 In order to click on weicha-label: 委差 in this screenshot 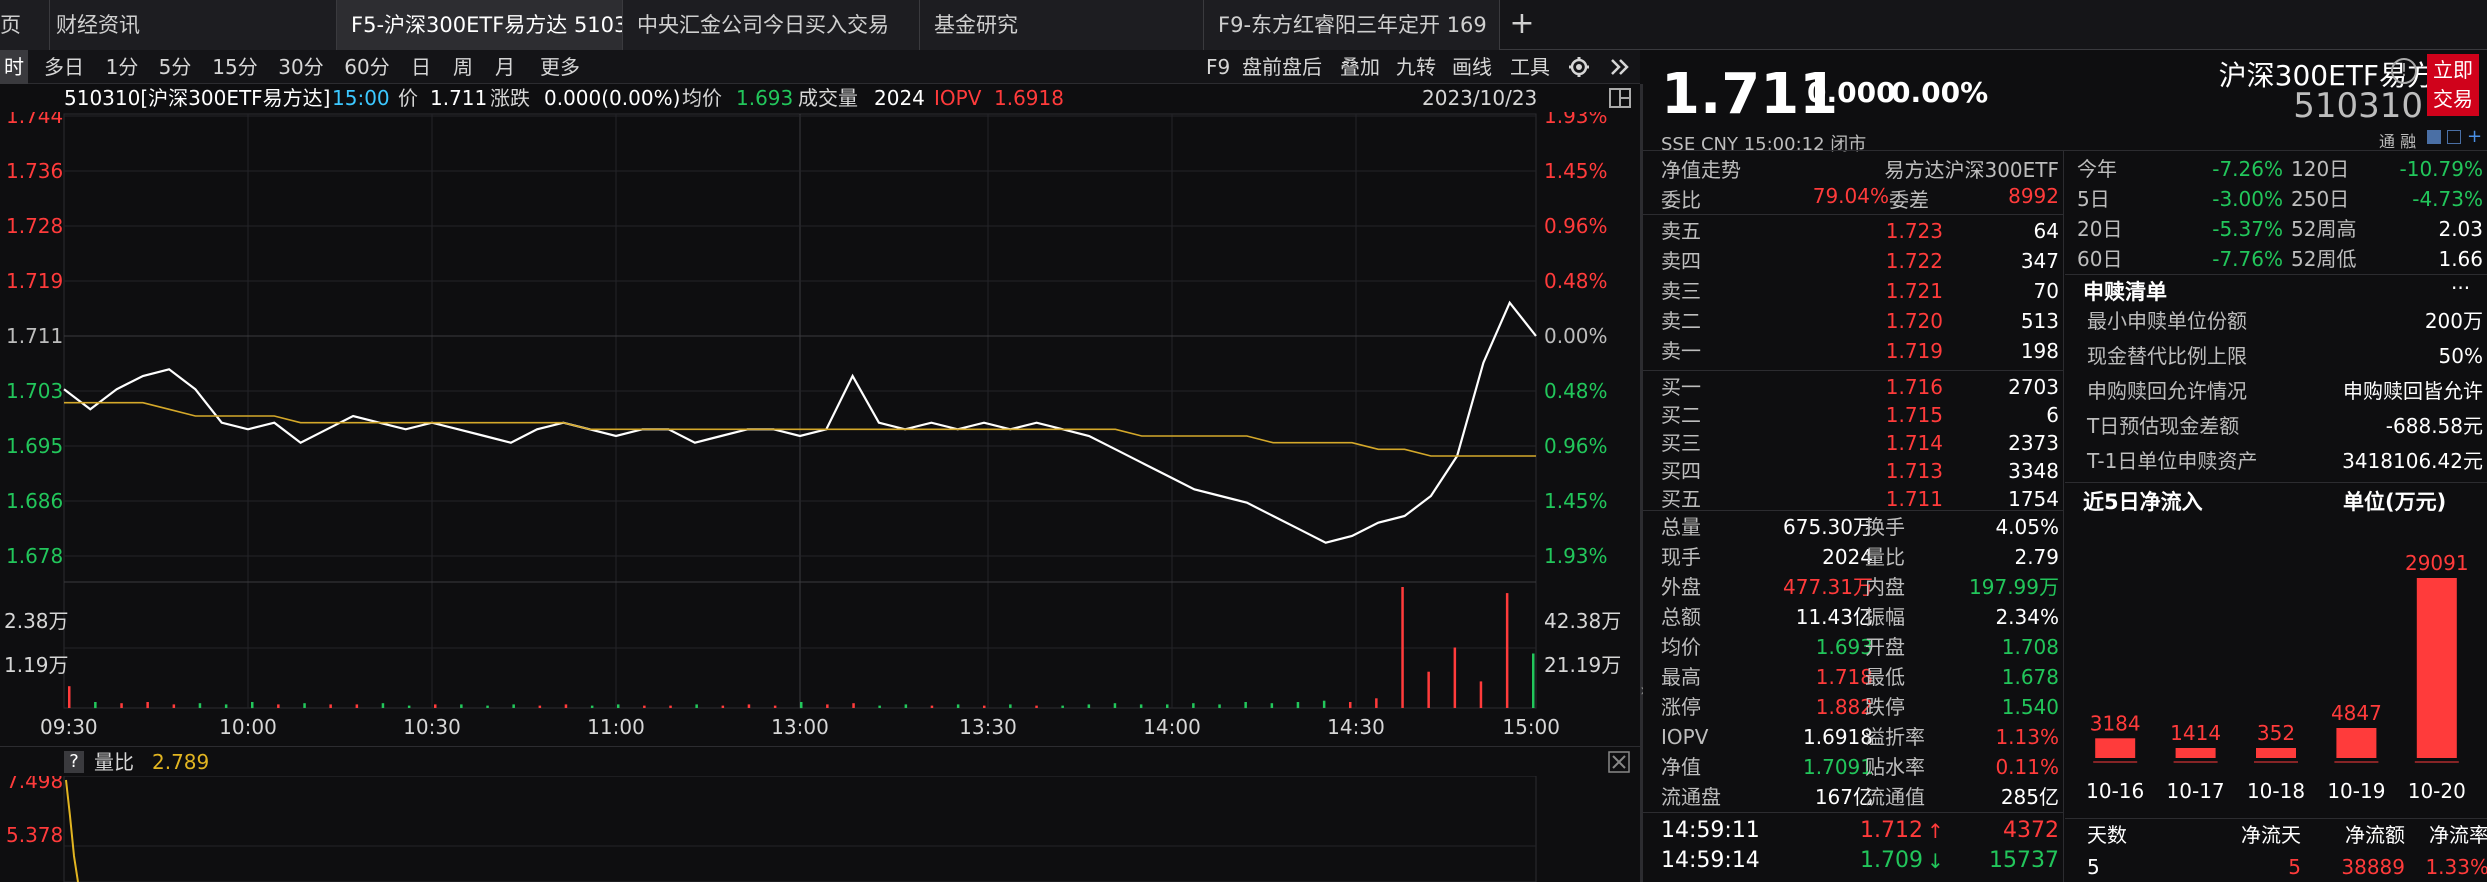, I will do `click(1909, 200)`.